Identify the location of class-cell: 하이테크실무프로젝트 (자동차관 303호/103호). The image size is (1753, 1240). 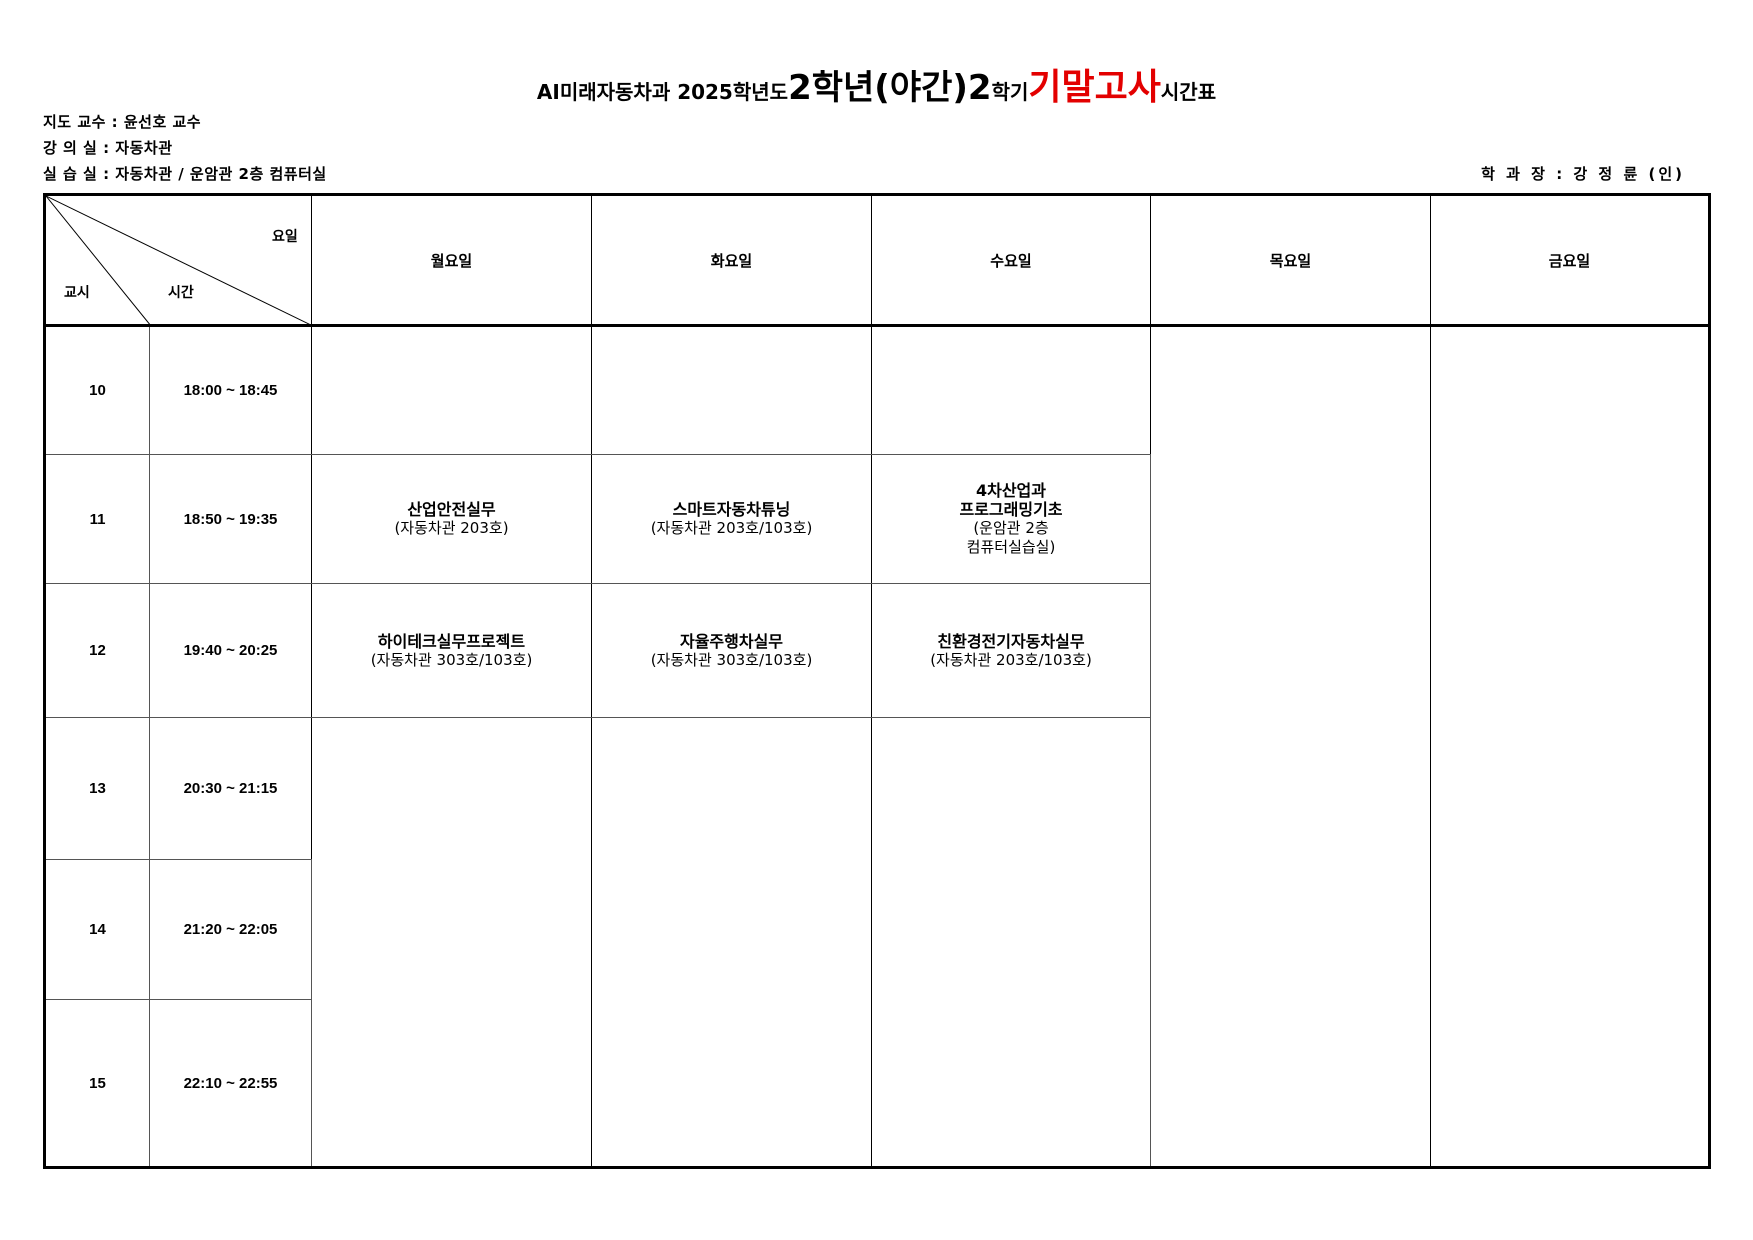
(451, 650).